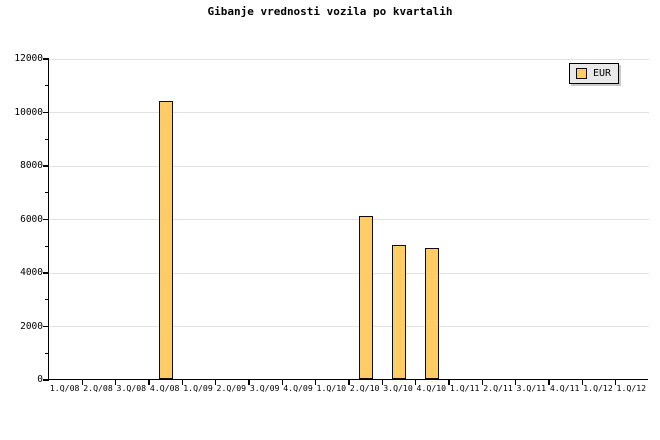  What do you see at coordinates (164, 388) in the screenshot?
I see `x-axis-tick-label: 4.Q/08` at bounding box center [164, 388].